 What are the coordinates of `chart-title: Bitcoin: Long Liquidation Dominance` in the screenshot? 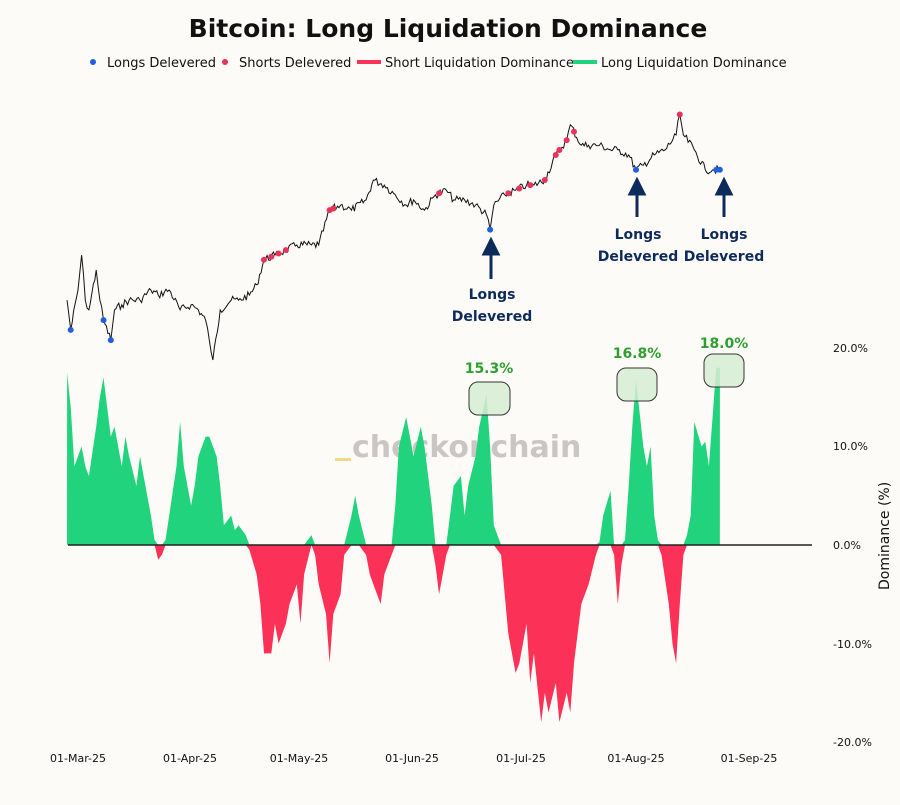 It's located at (448, 28).